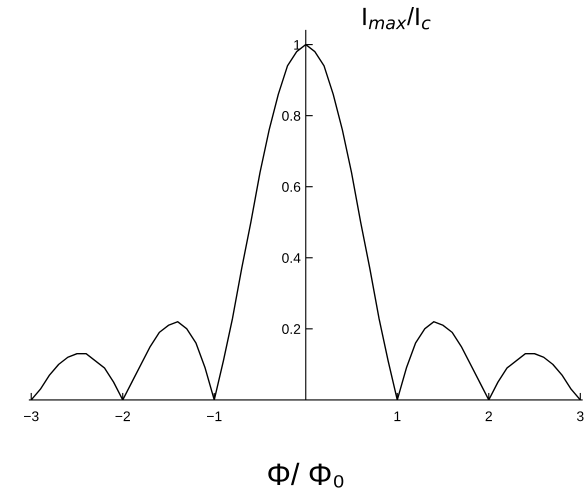 The image size is (588, 498). Describe the element at coordinates (580, 416) in the screenshot. I see `x-tick-label: 3` at that location.